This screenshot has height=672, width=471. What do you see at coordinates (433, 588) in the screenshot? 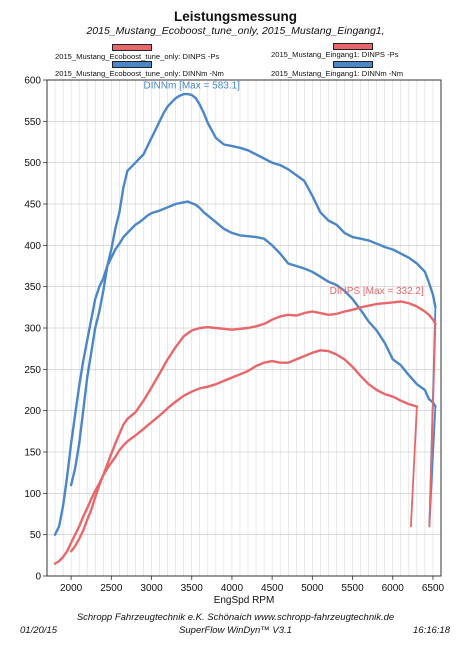
I see `x-tick-label: 6500` at bounding box center [433, 588].